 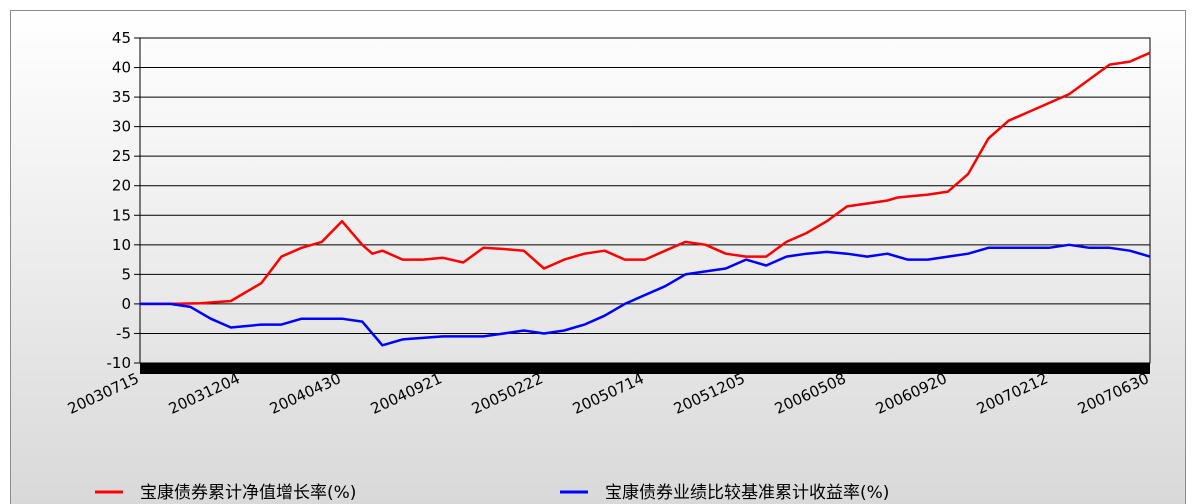 What do you see at coordinates (121, 156) in the screenshot?
I see `y-tick-label: 25` at bounding box center [121, 156].